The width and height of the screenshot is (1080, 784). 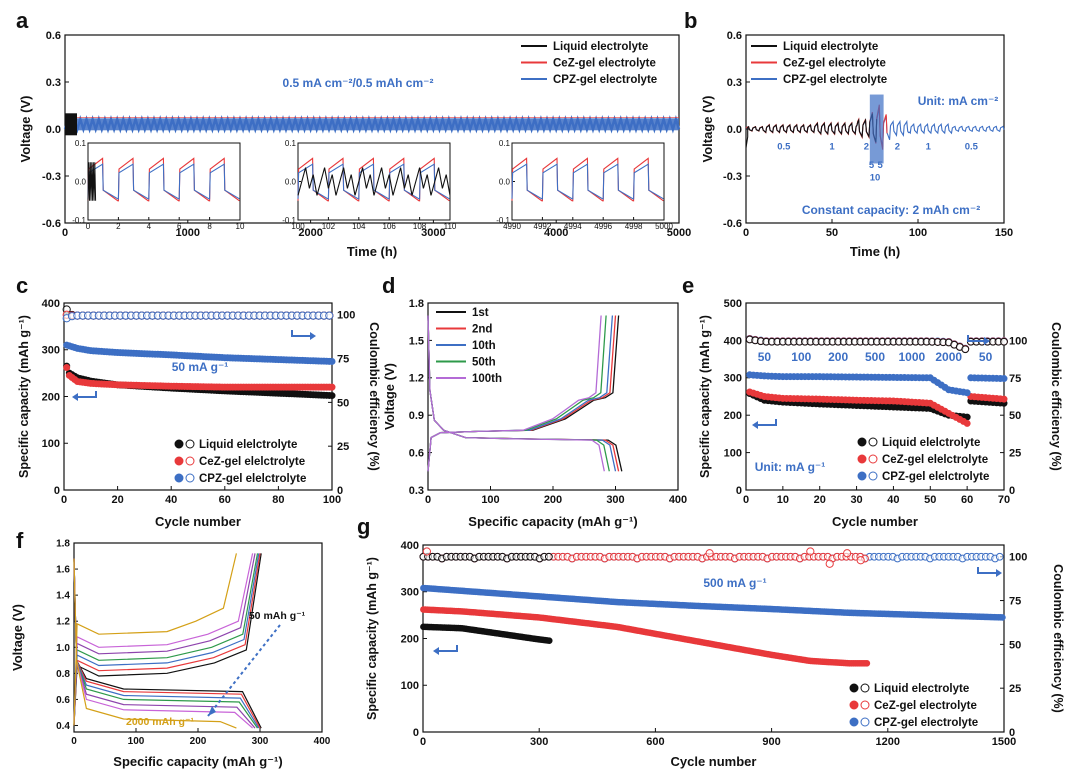 I want to click on x-tick-label: 80, so click(x=278, y=500).